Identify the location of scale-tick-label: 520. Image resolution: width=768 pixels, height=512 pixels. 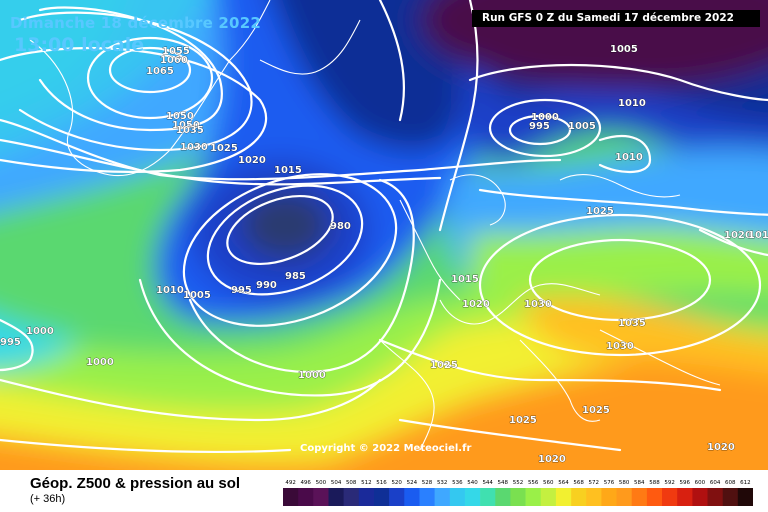
(396, 483).